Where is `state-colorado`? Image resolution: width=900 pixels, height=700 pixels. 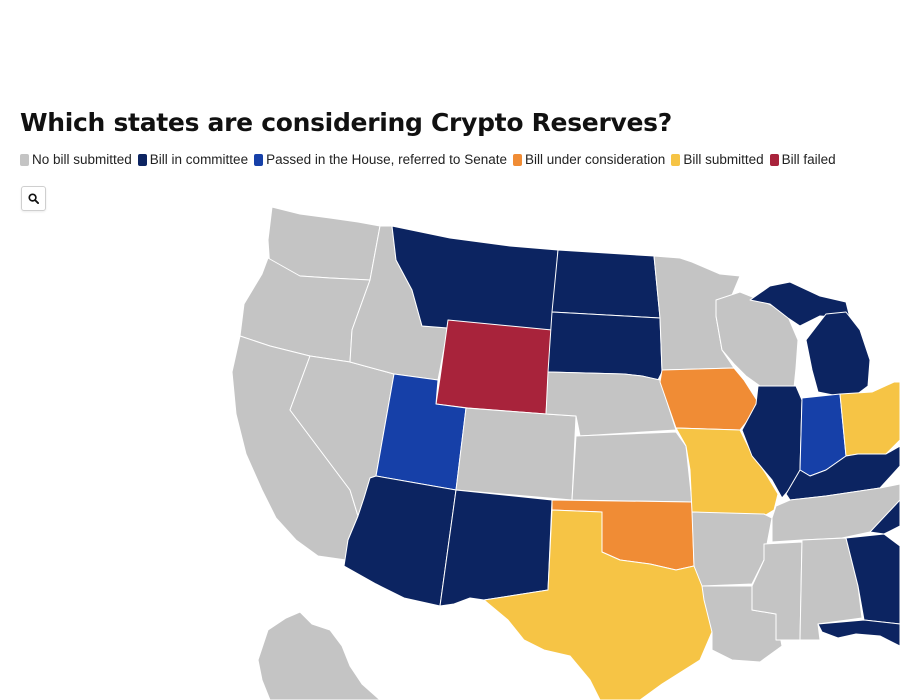 state-colorado is located at coordinates (516, 454).